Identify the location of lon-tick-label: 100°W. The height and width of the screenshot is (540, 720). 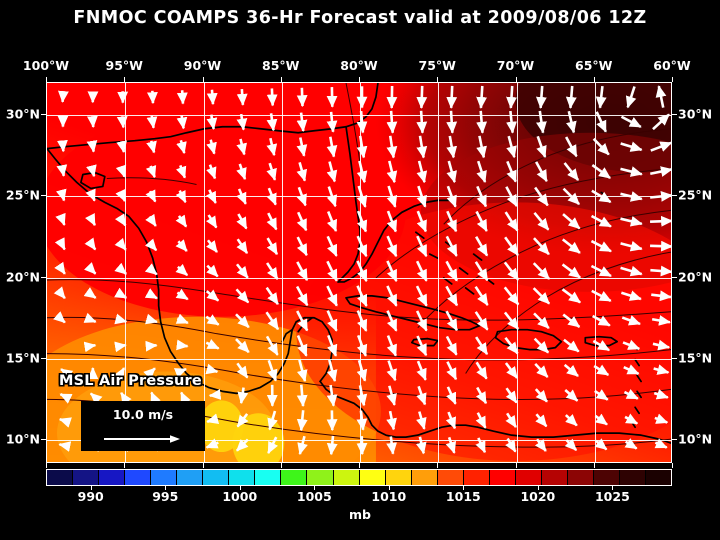
(46, 65).